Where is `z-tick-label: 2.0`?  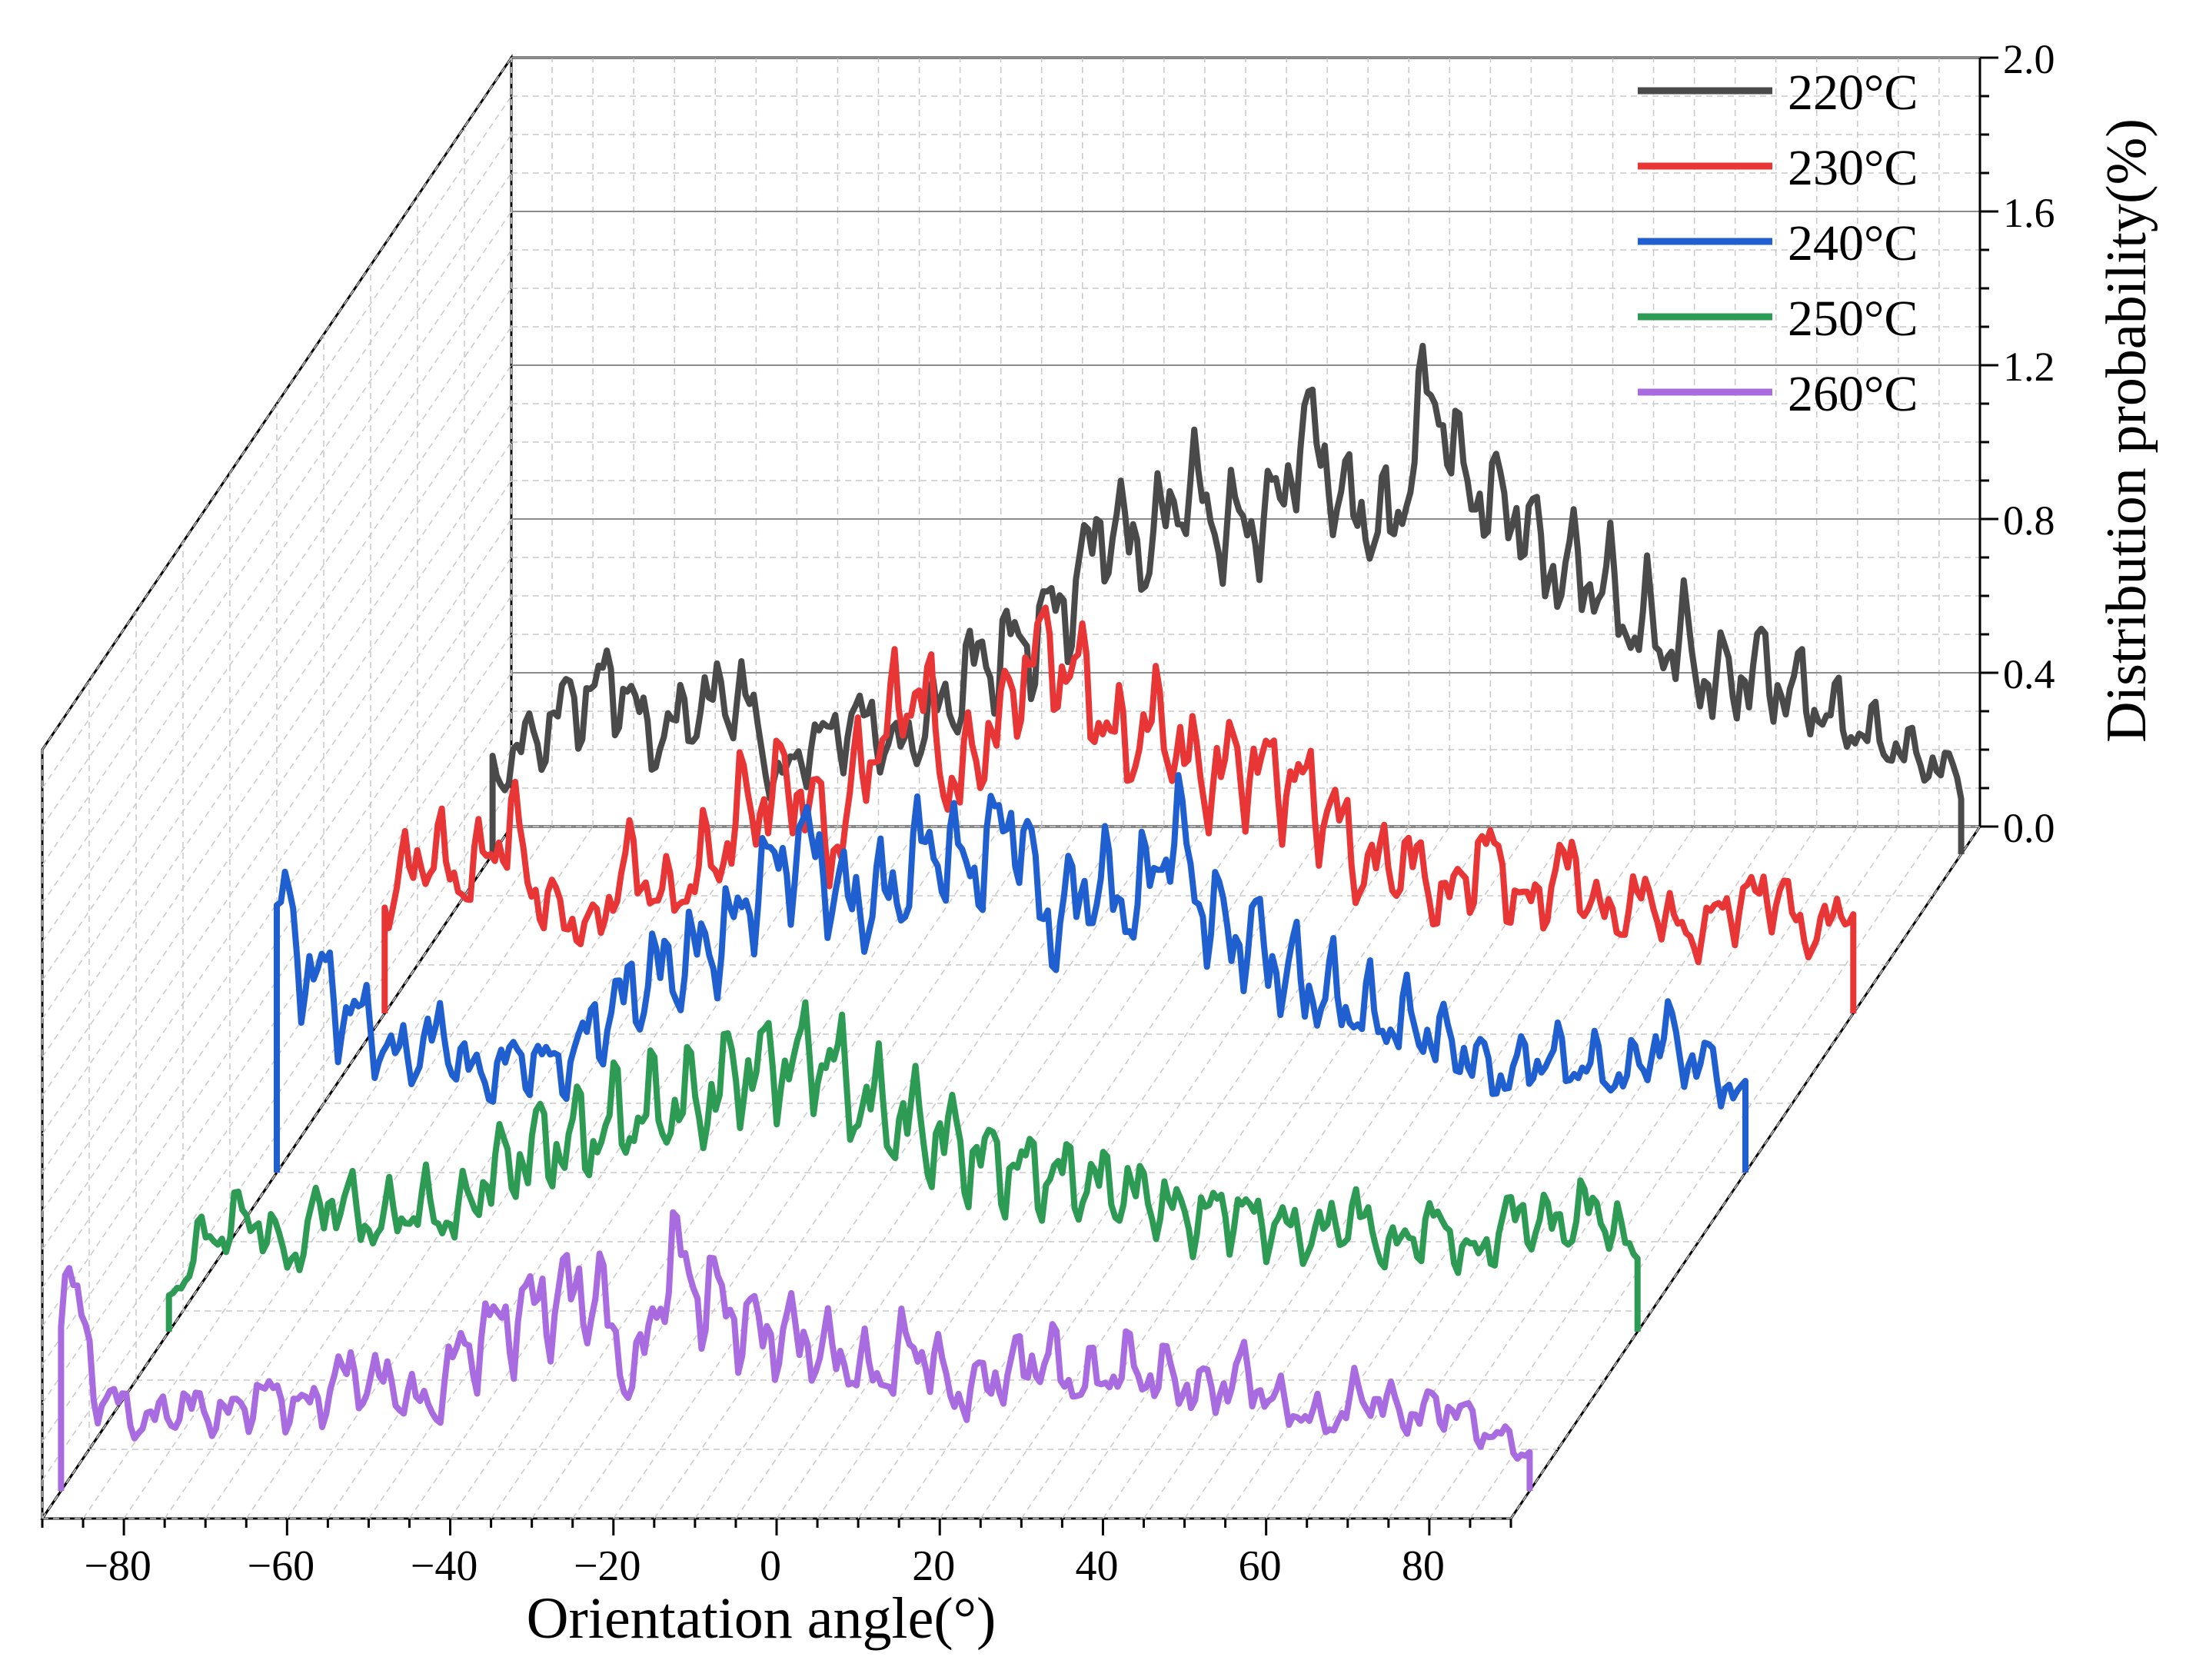 z-tick-label: 2.0 is located at coordinates (2029, 59).